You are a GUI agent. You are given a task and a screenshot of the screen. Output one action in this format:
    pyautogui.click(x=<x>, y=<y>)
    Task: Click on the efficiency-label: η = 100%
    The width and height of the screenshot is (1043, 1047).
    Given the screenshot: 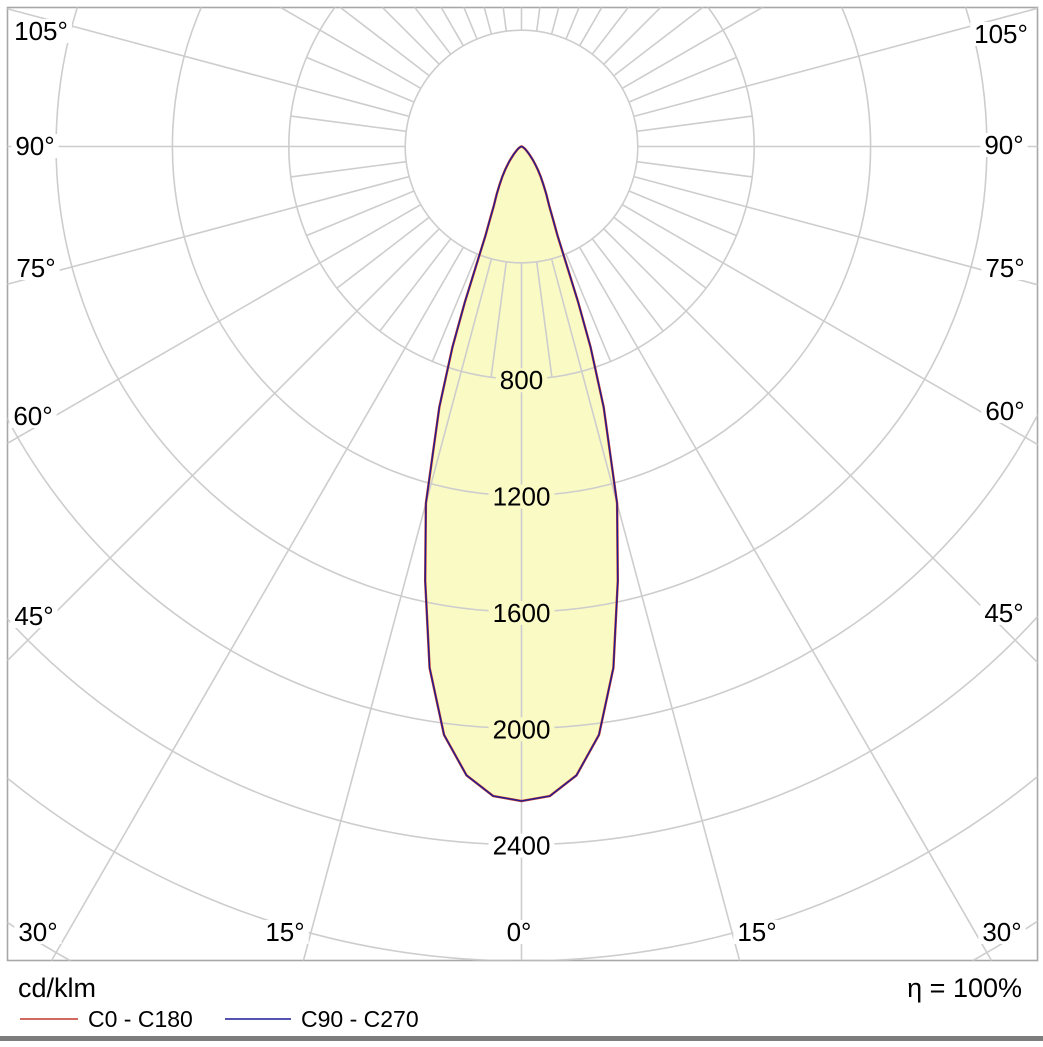 What is the action you would take?
    pyautogui.click(x=964, y=988)
    